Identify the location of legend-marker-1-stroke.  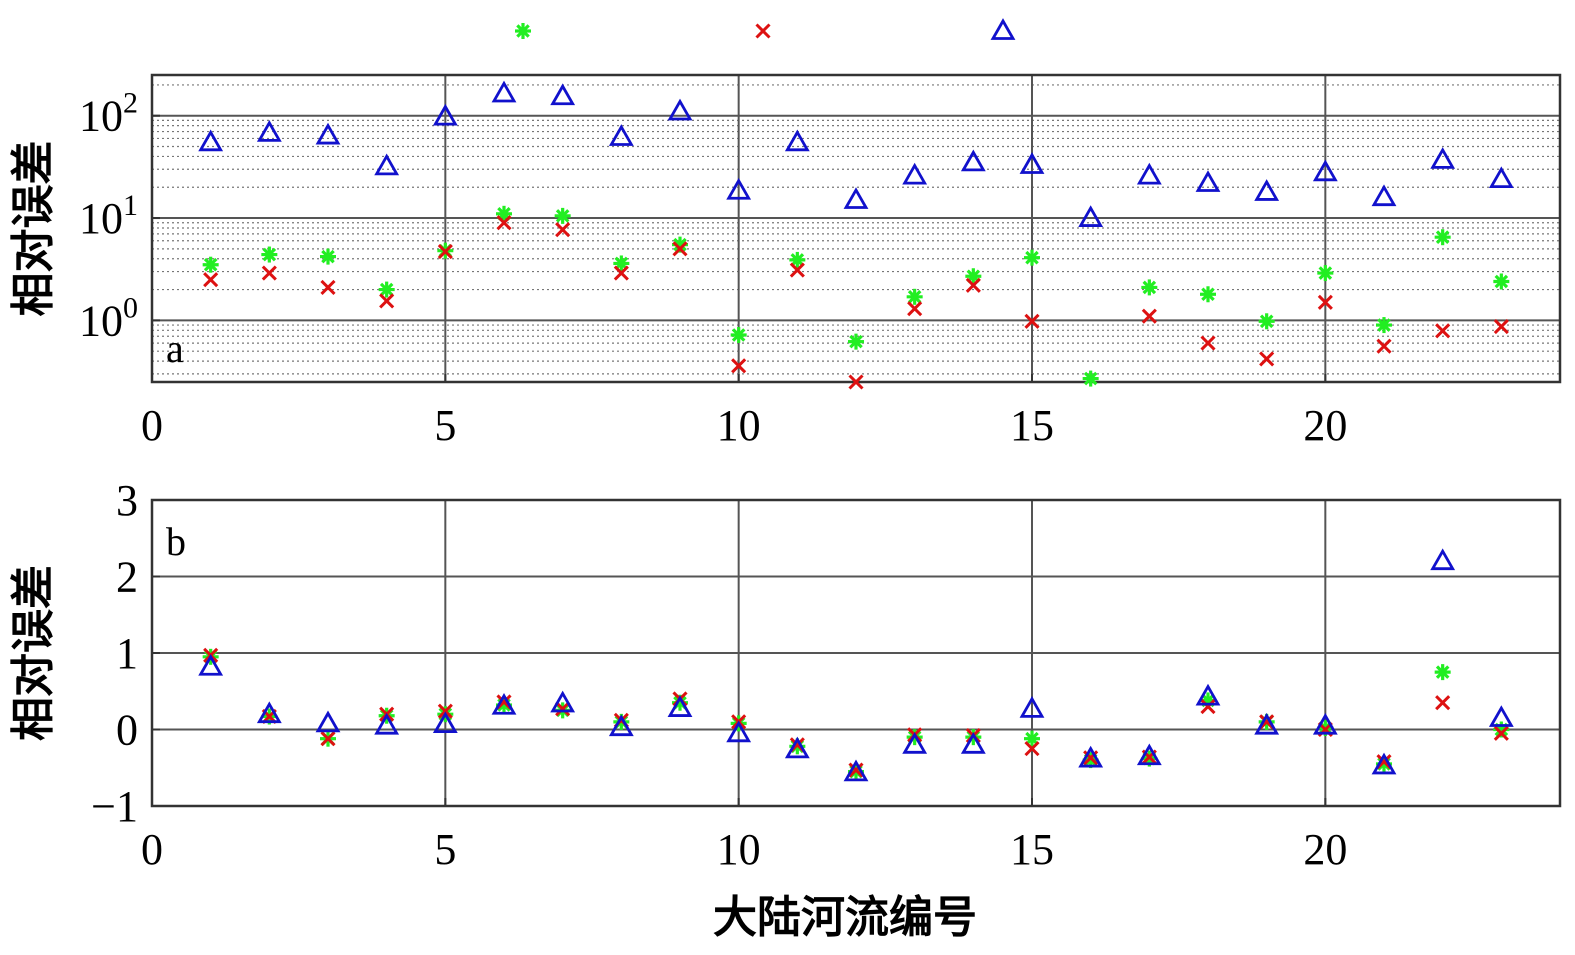
(523, 31).